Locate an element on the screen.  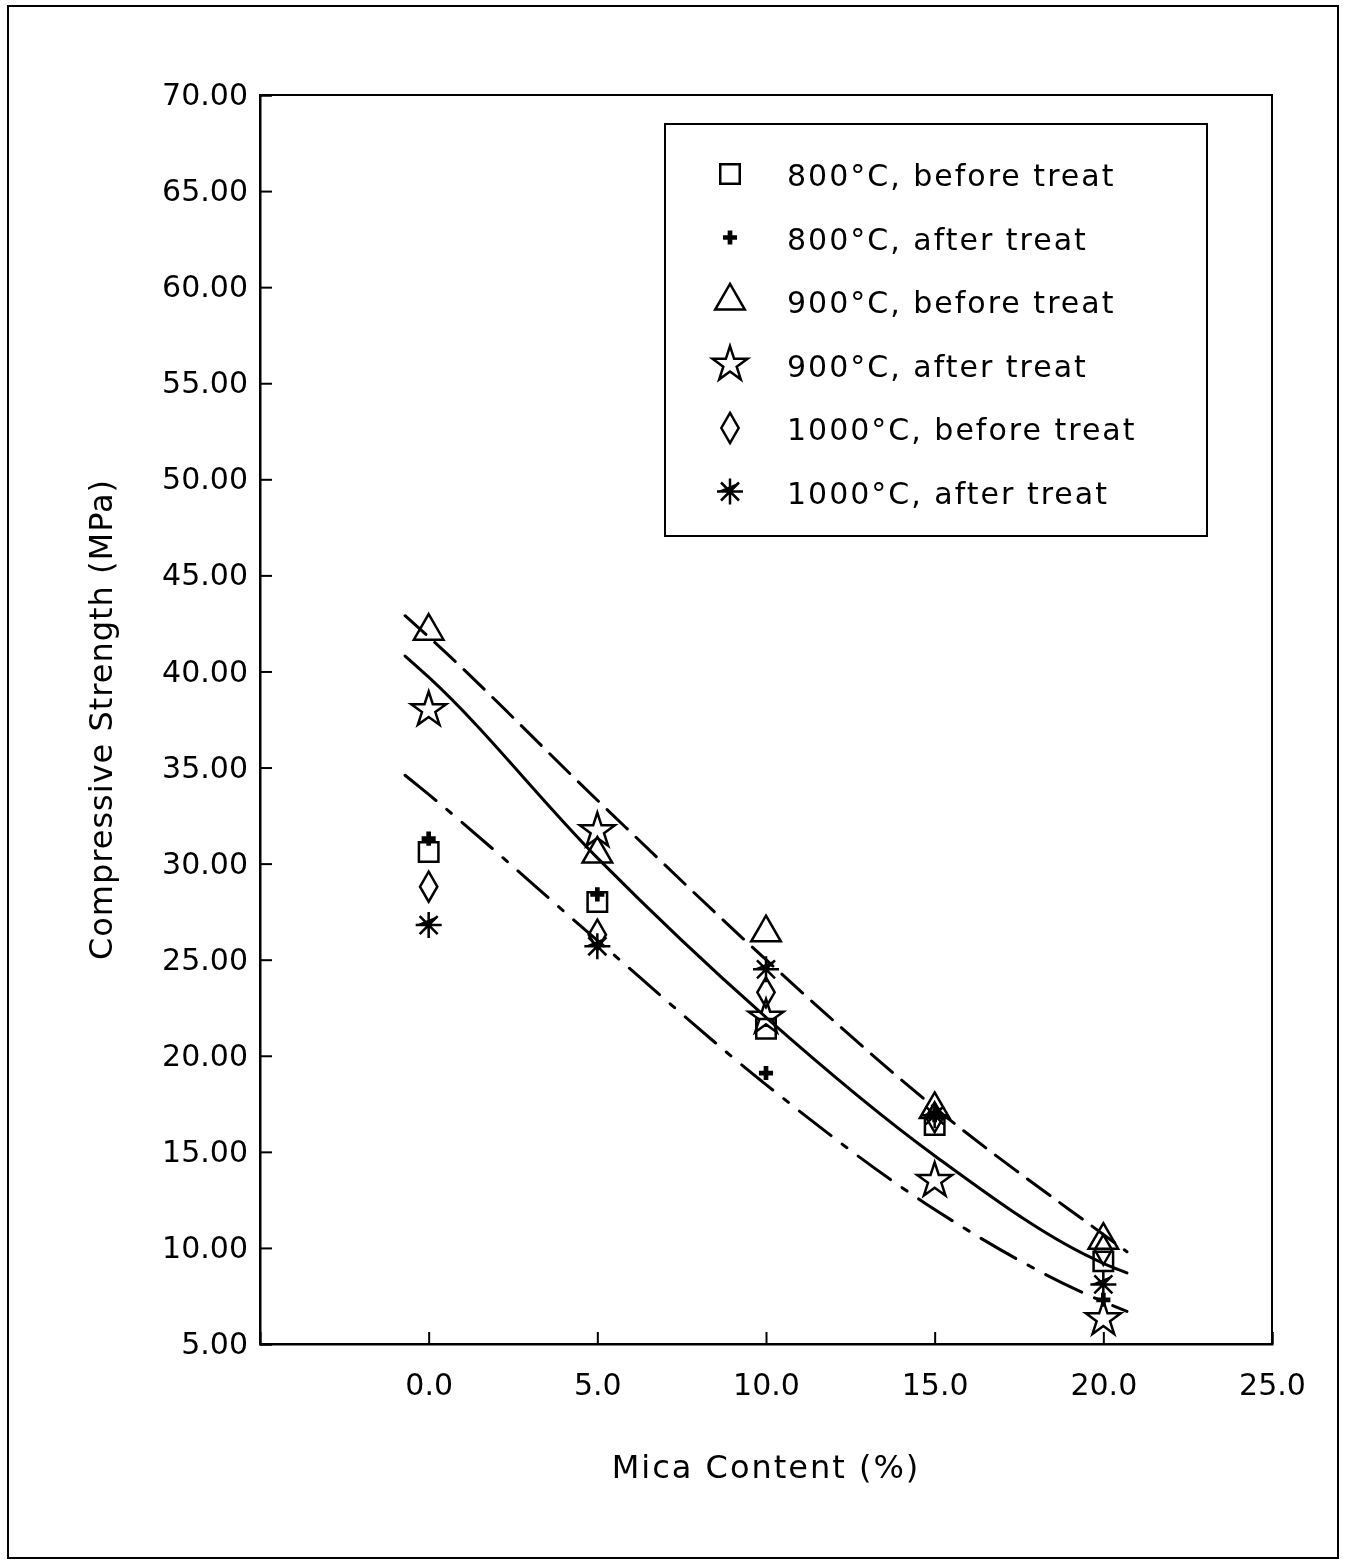
x-tick-label: 20.0 is located at coordinates (1104, 1385).